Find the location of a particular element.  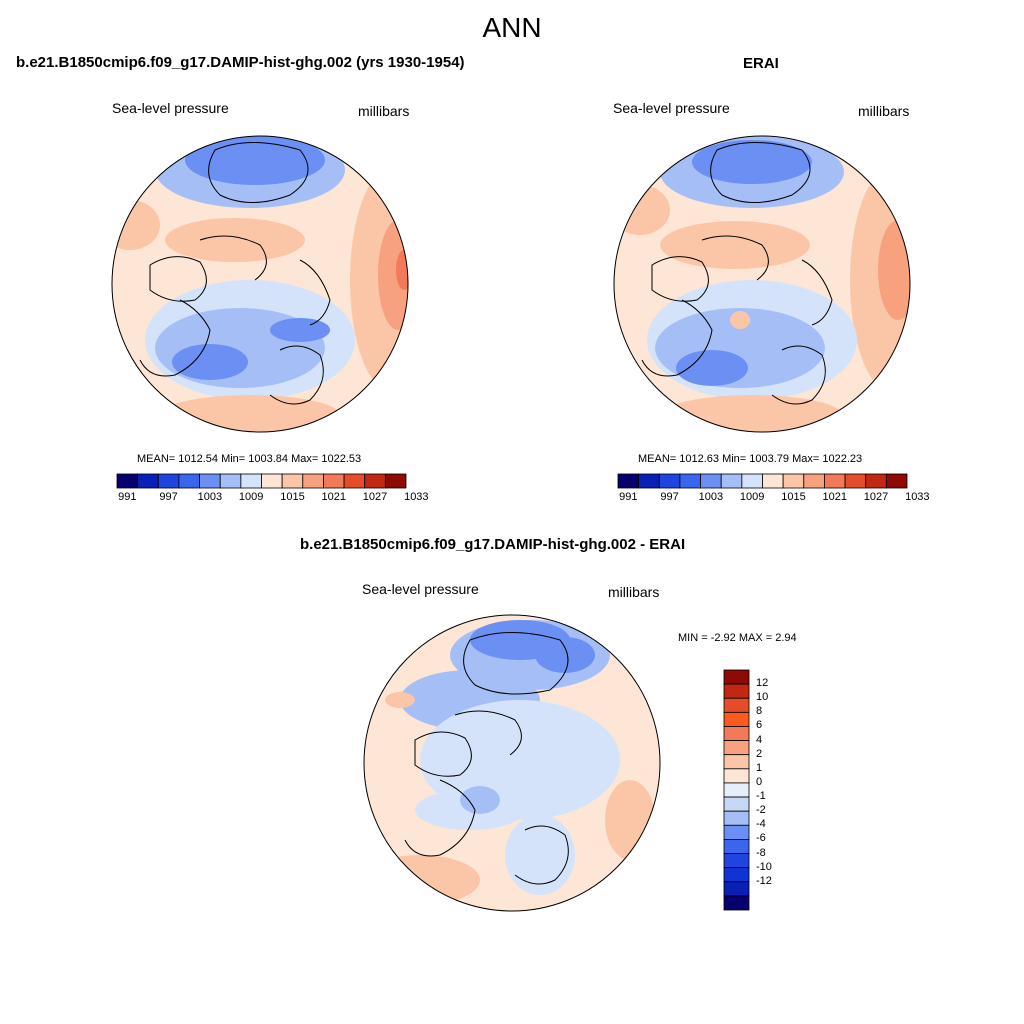

colorbar-diff-tick-label: 8 is located at coordinates (759, 711).